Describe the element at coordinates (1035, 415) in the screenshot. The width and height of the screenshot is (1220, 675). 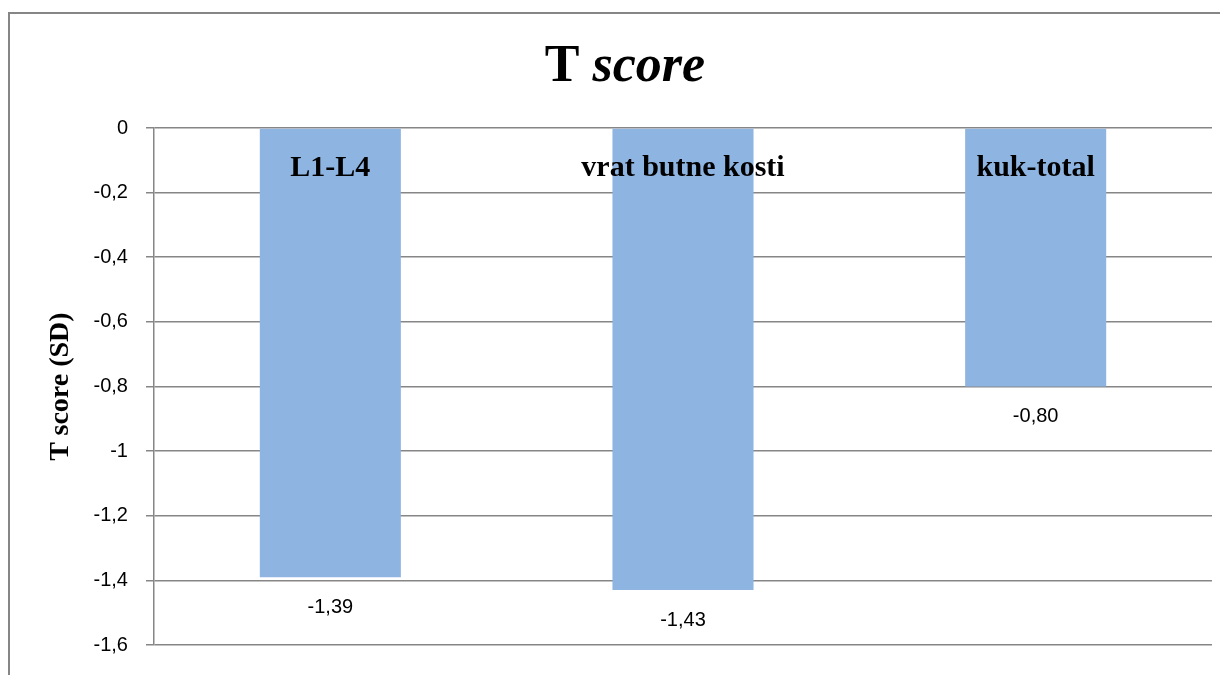
I see `data-label: -0,80` at that location.